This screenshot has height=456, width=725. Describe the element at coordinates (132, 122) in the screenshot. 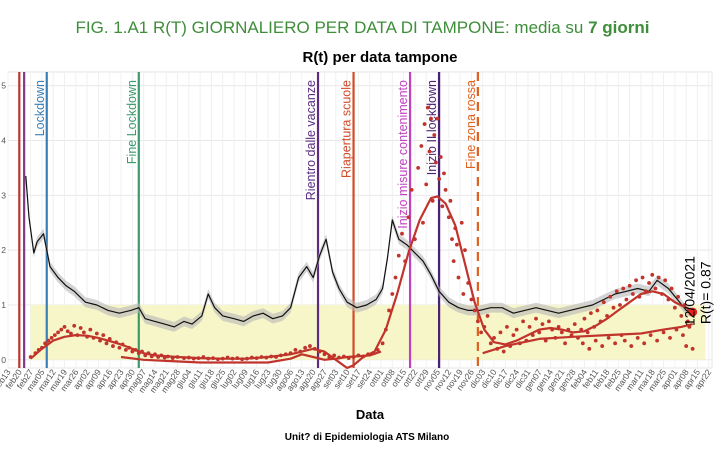

I see `event-label: Fine Lockdown` at that location.